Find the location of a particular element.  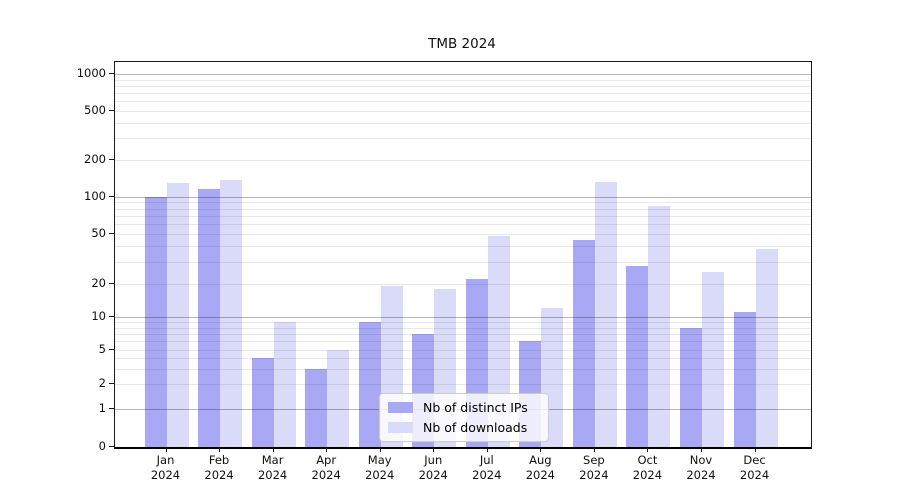

y-tick-label-0: 0 is located at coordinates (102, 446).